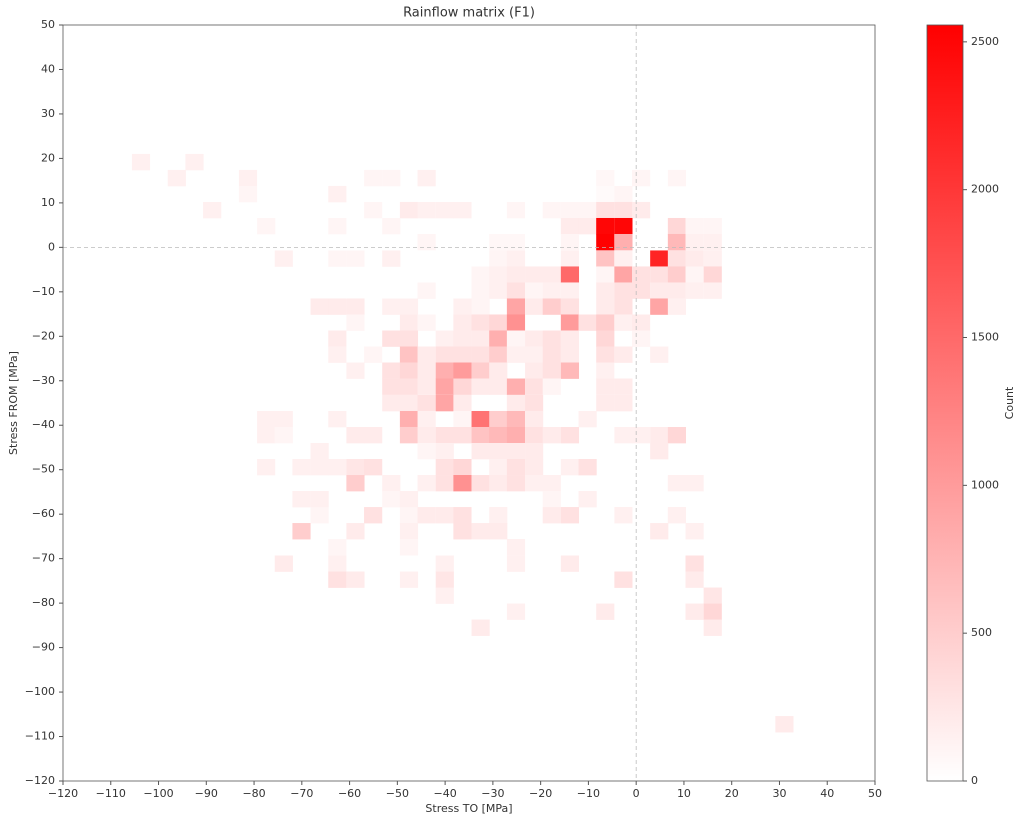 This screenshot has height=824, width=1024. What do you see at coordinates (985, 484) in the screenshot?
I see `colorbar-tick-label: 1000` at bounding box center [985, 484].